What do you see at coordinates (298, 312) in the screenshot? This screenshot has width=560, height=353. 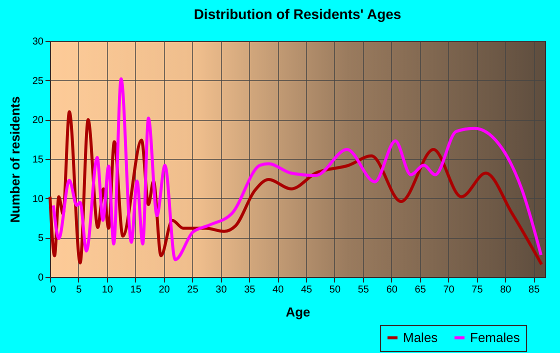 I see `x-axis-title: Age` at bounding box center [298, 312].